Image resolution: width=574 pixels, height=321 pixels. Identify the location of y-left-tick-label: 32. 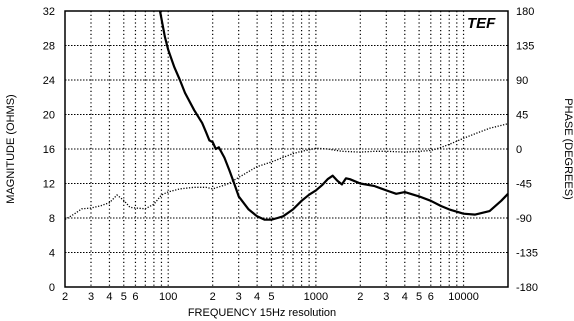
(49, 12).